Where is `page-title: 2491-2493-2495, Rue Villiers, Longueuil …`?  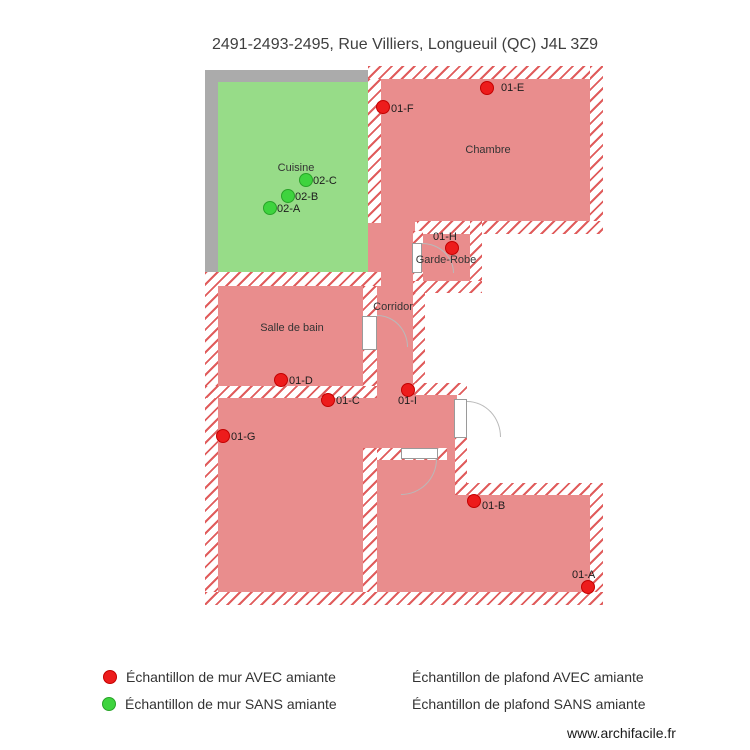
page-title: 2491-2493-2495, Rue Villiers, Longueuil … is located at coordinates (404, 44).